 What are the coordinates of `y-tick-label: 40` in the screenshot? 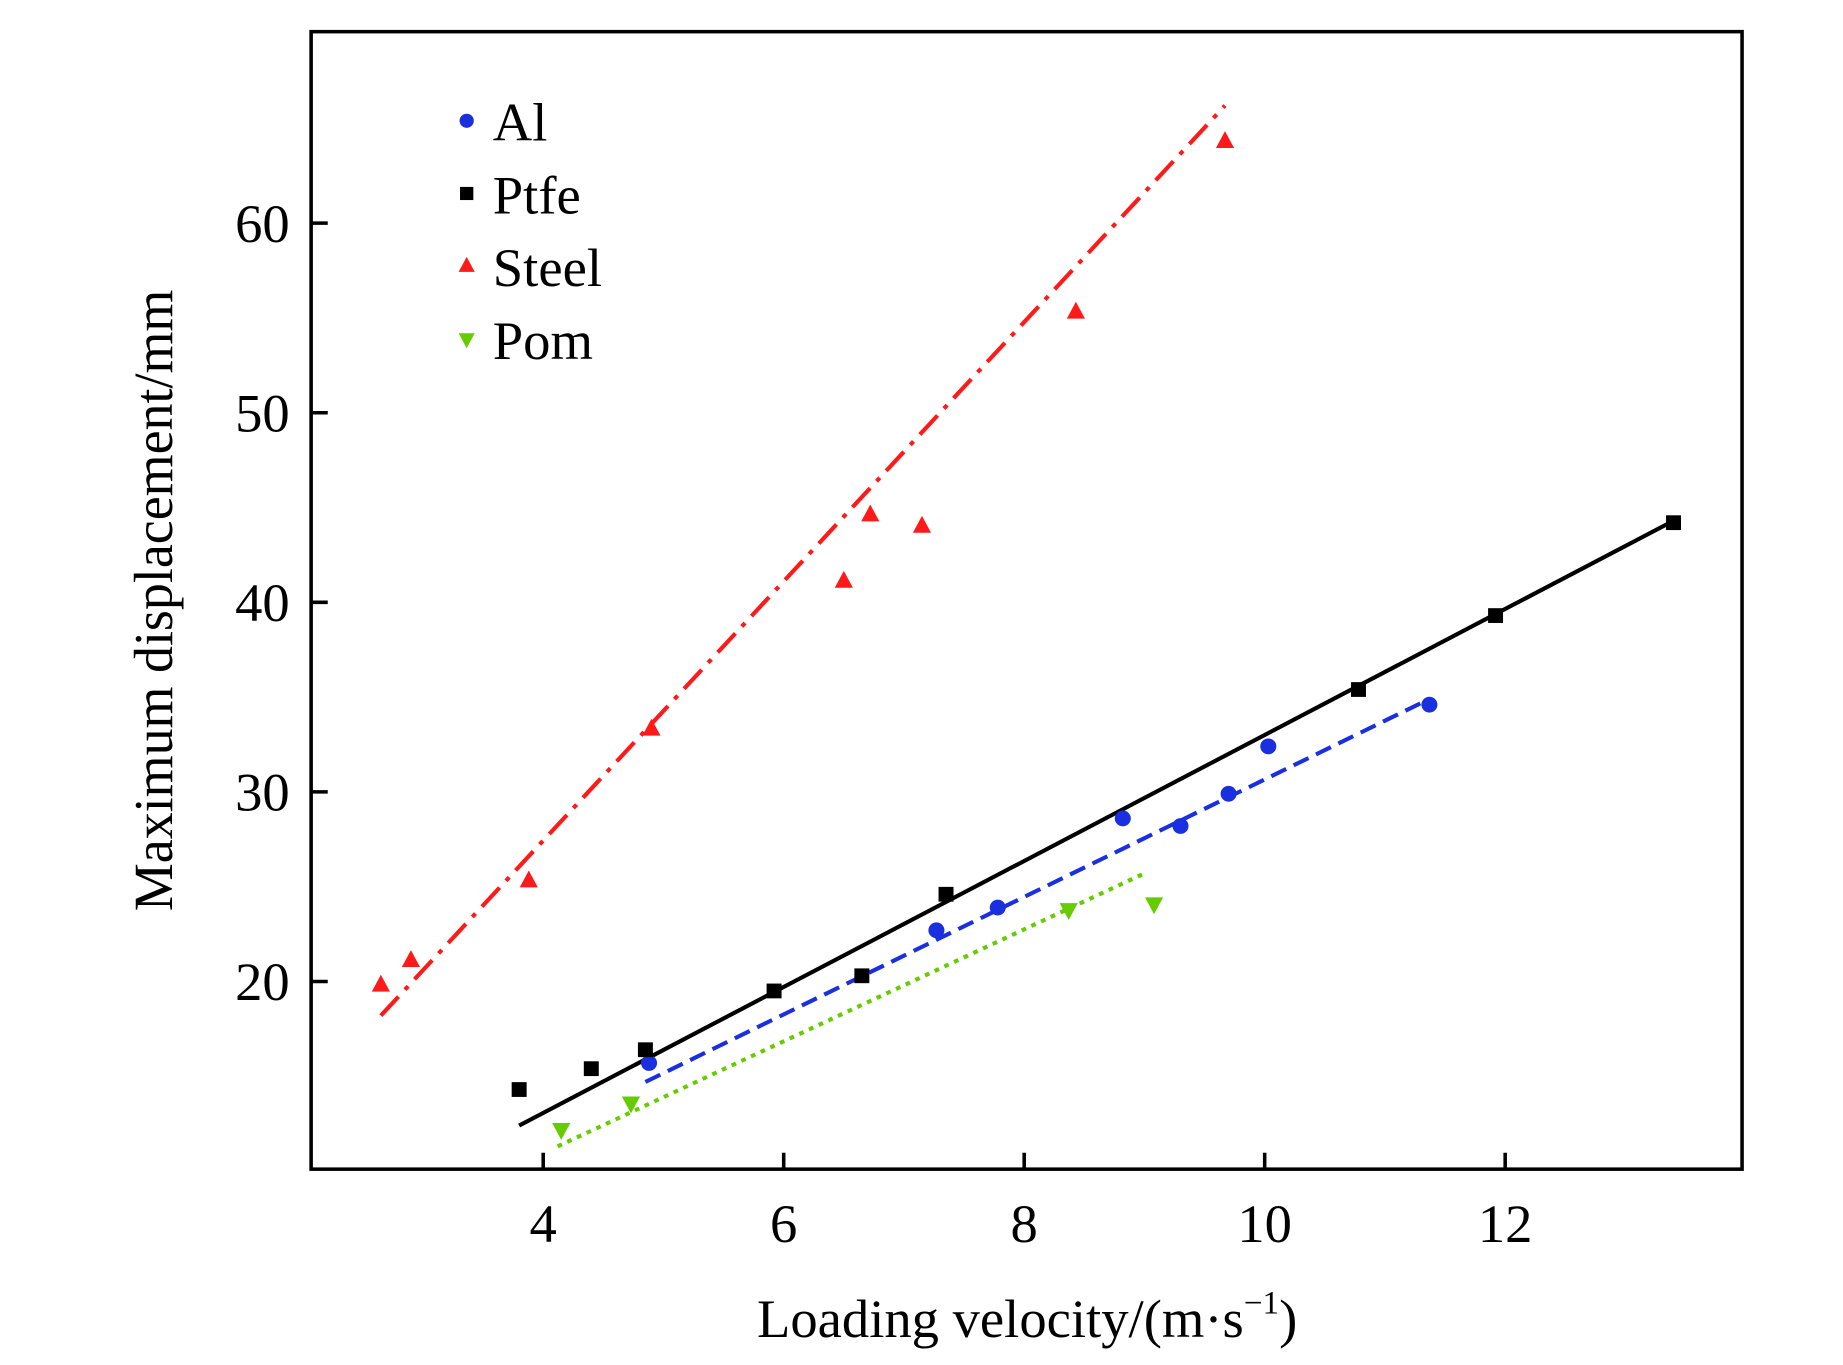 It's located at (262, 603).